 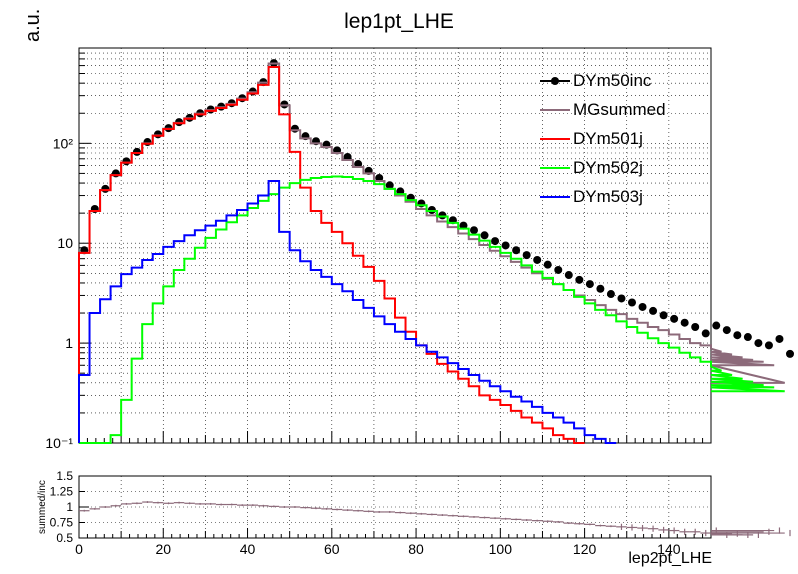 What do you see at coordinates (332, 549) in the screenshot?
I see `x-tick-label: 60` at bounding box center [332, 549].